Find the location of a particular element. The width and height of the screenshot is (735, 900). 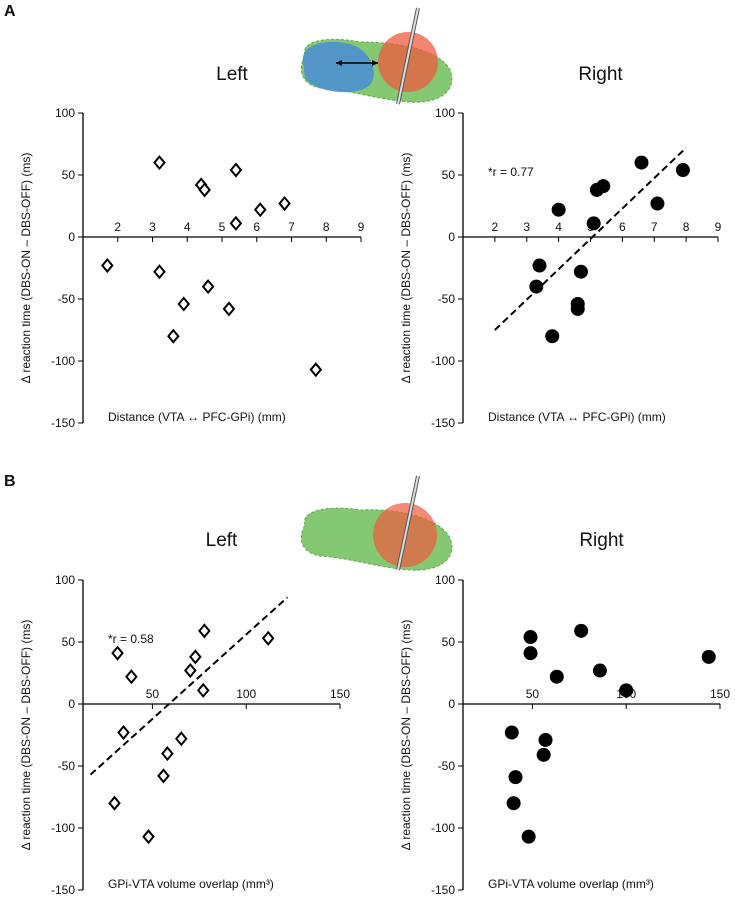

annotation: *r = 0.58 is located at coordinates (131, 639).